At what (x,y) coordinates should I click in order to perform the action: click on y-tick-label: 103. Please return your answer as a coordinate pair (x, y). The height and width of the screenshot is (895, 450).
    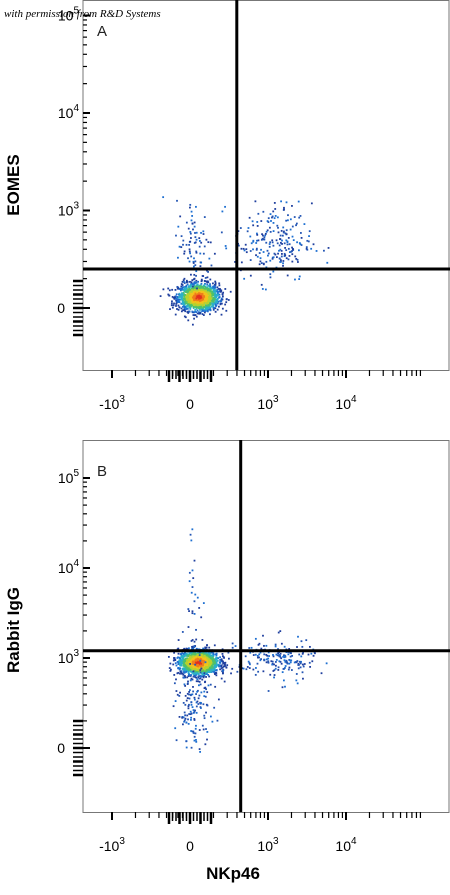
    Looking at the image, I should click on (69, 210).